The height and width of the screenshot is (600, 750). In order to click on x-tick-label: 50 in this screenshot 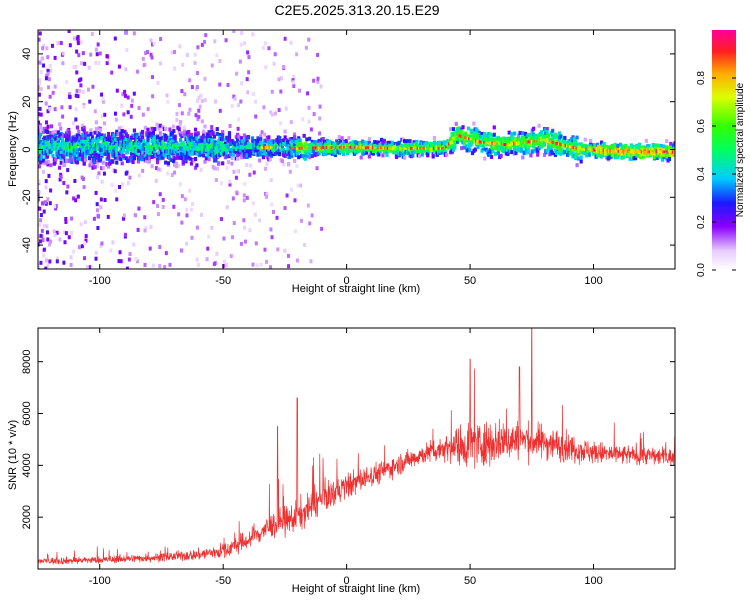, I will do `click(470, 281)`.